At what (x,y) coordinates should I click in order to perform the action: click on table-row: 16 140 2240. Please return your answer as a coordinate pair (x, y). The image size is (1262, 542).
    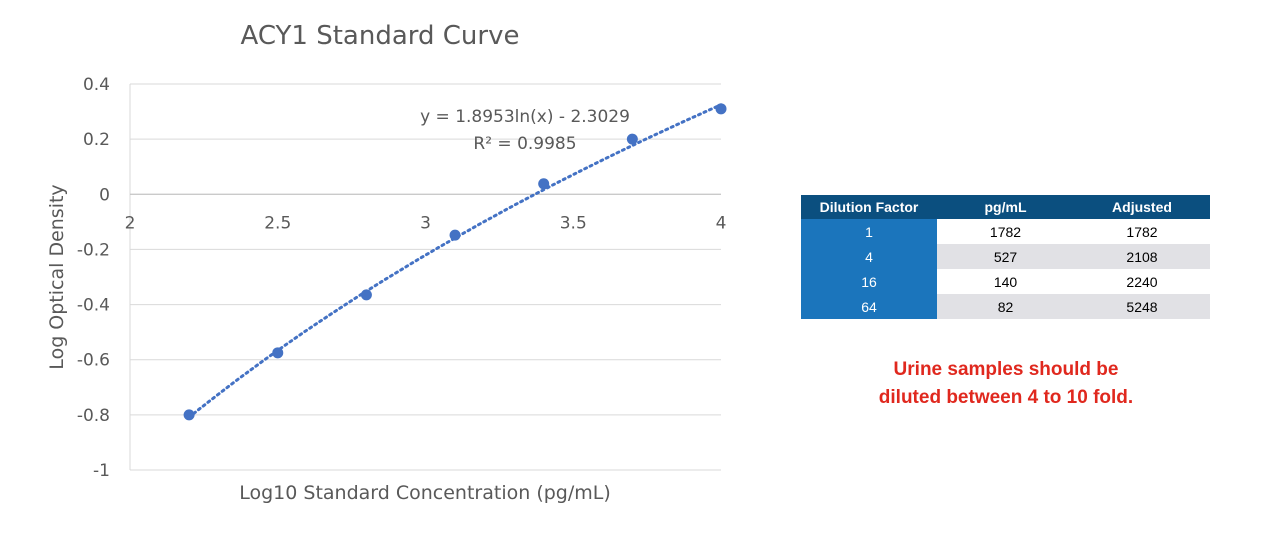
    Looking at the image, I should click on (1005, 281).